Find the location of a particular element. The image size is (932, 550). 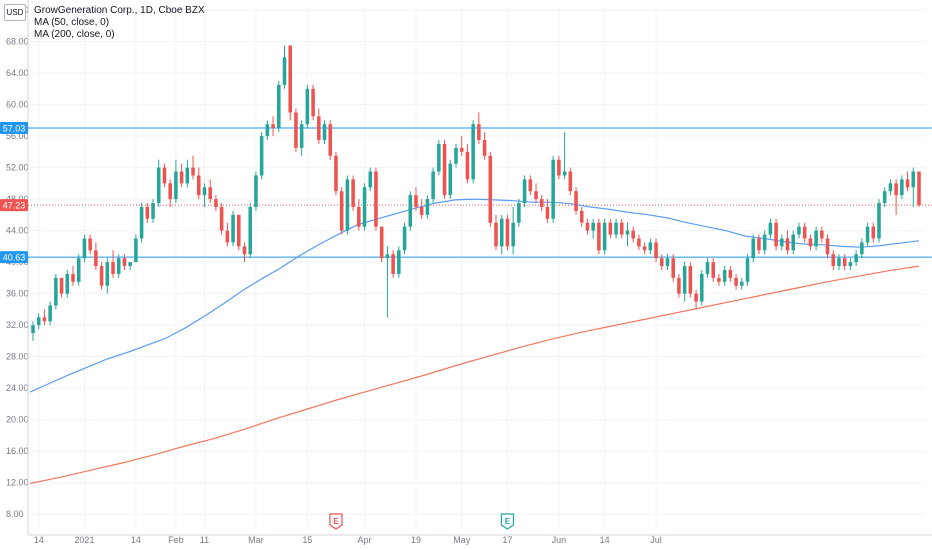

x-tick-label: 14 is located at coordinates (605, 540).